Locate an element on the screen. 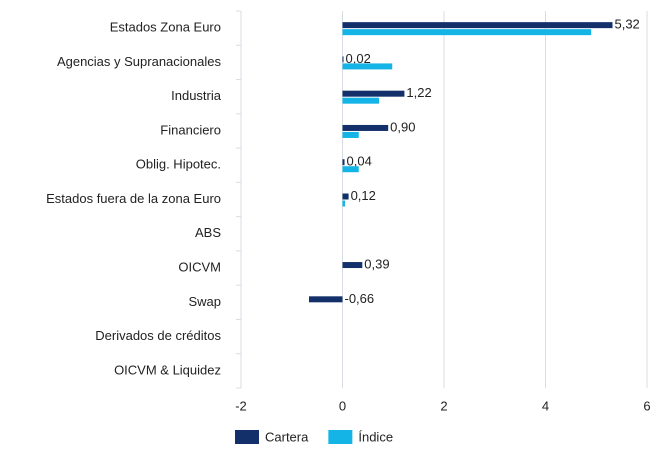  legend-label: Índice is located at coordinates (375, 436).